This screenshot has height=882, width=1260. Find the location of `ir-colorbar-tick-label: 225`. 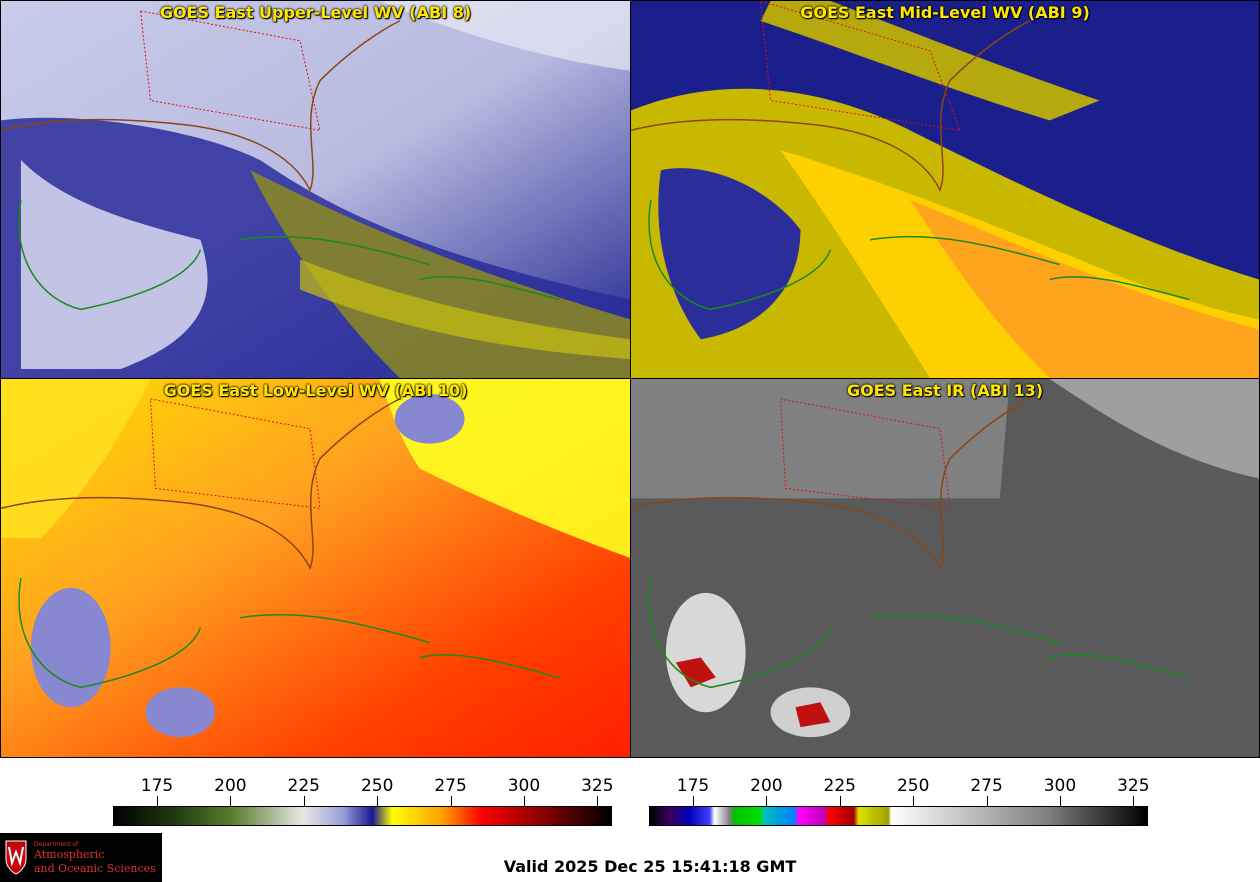

ir-colorbar-tick-label: 225 is located at coordinates (839, 786).